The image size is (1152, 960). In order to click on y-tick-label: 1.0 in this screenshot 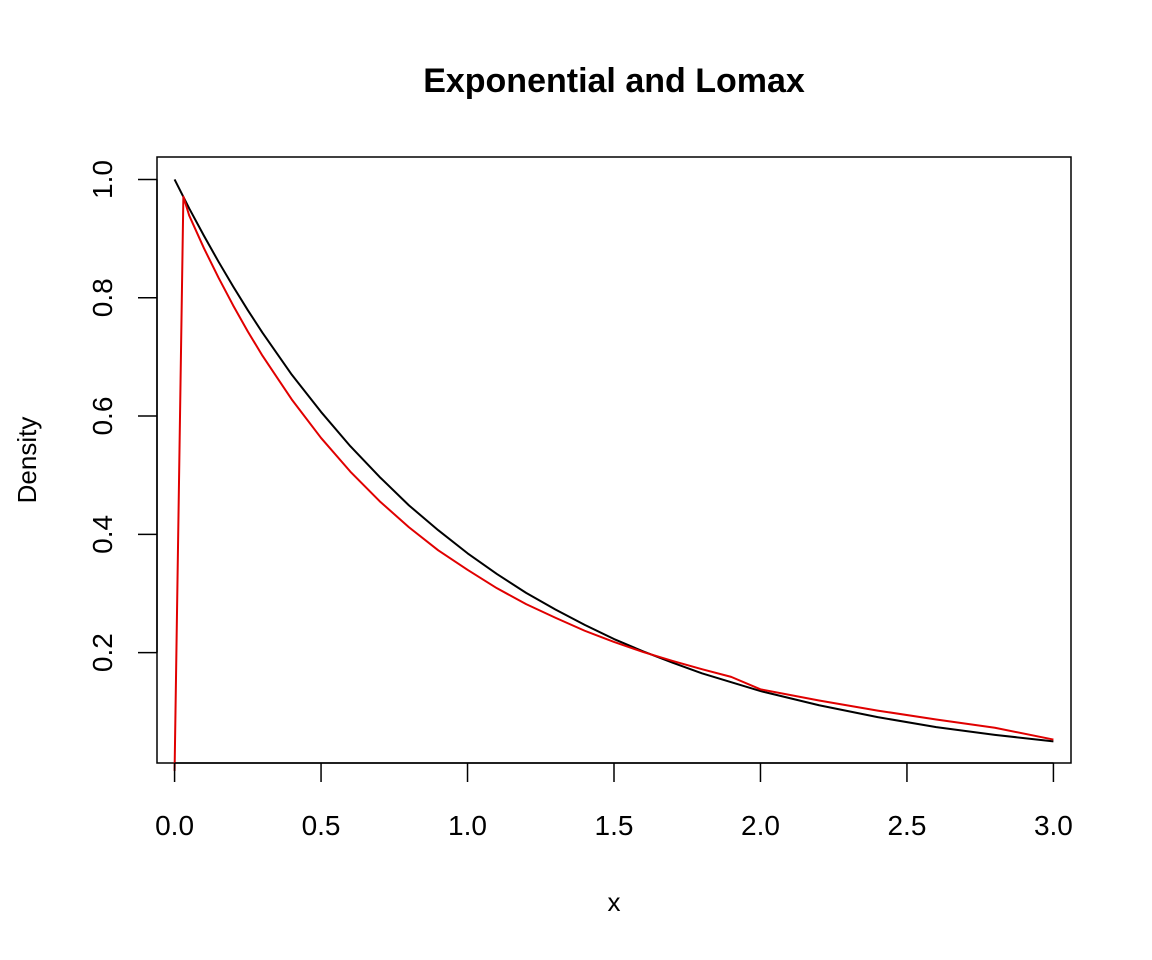, I will do `click(102, 179)`.